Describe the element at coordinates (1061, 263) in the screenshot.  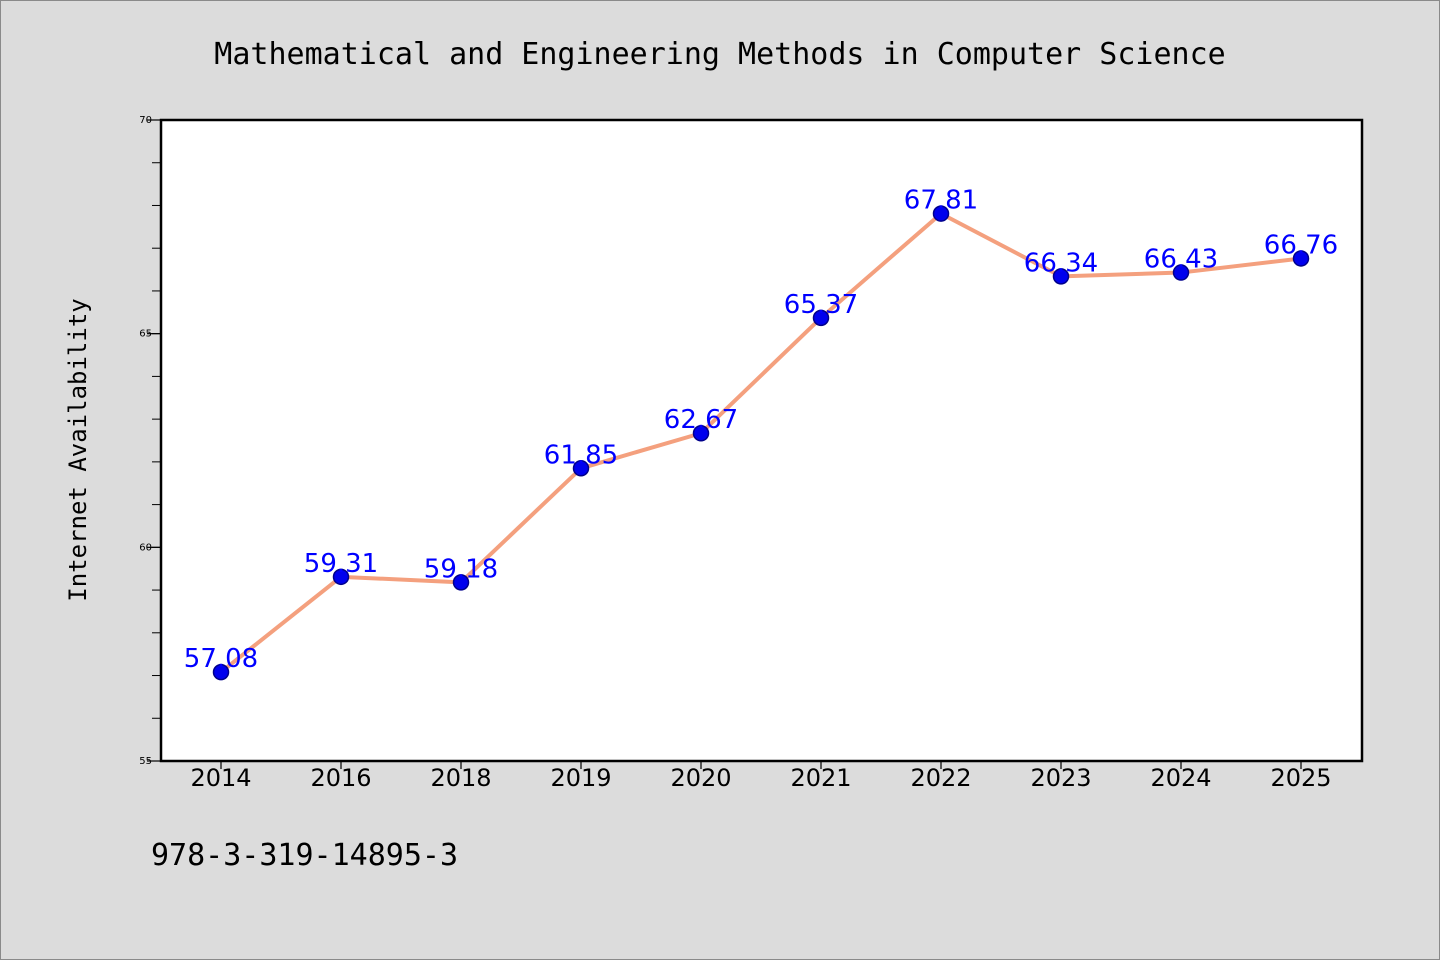
I see `data-label: 66.34` at that location.